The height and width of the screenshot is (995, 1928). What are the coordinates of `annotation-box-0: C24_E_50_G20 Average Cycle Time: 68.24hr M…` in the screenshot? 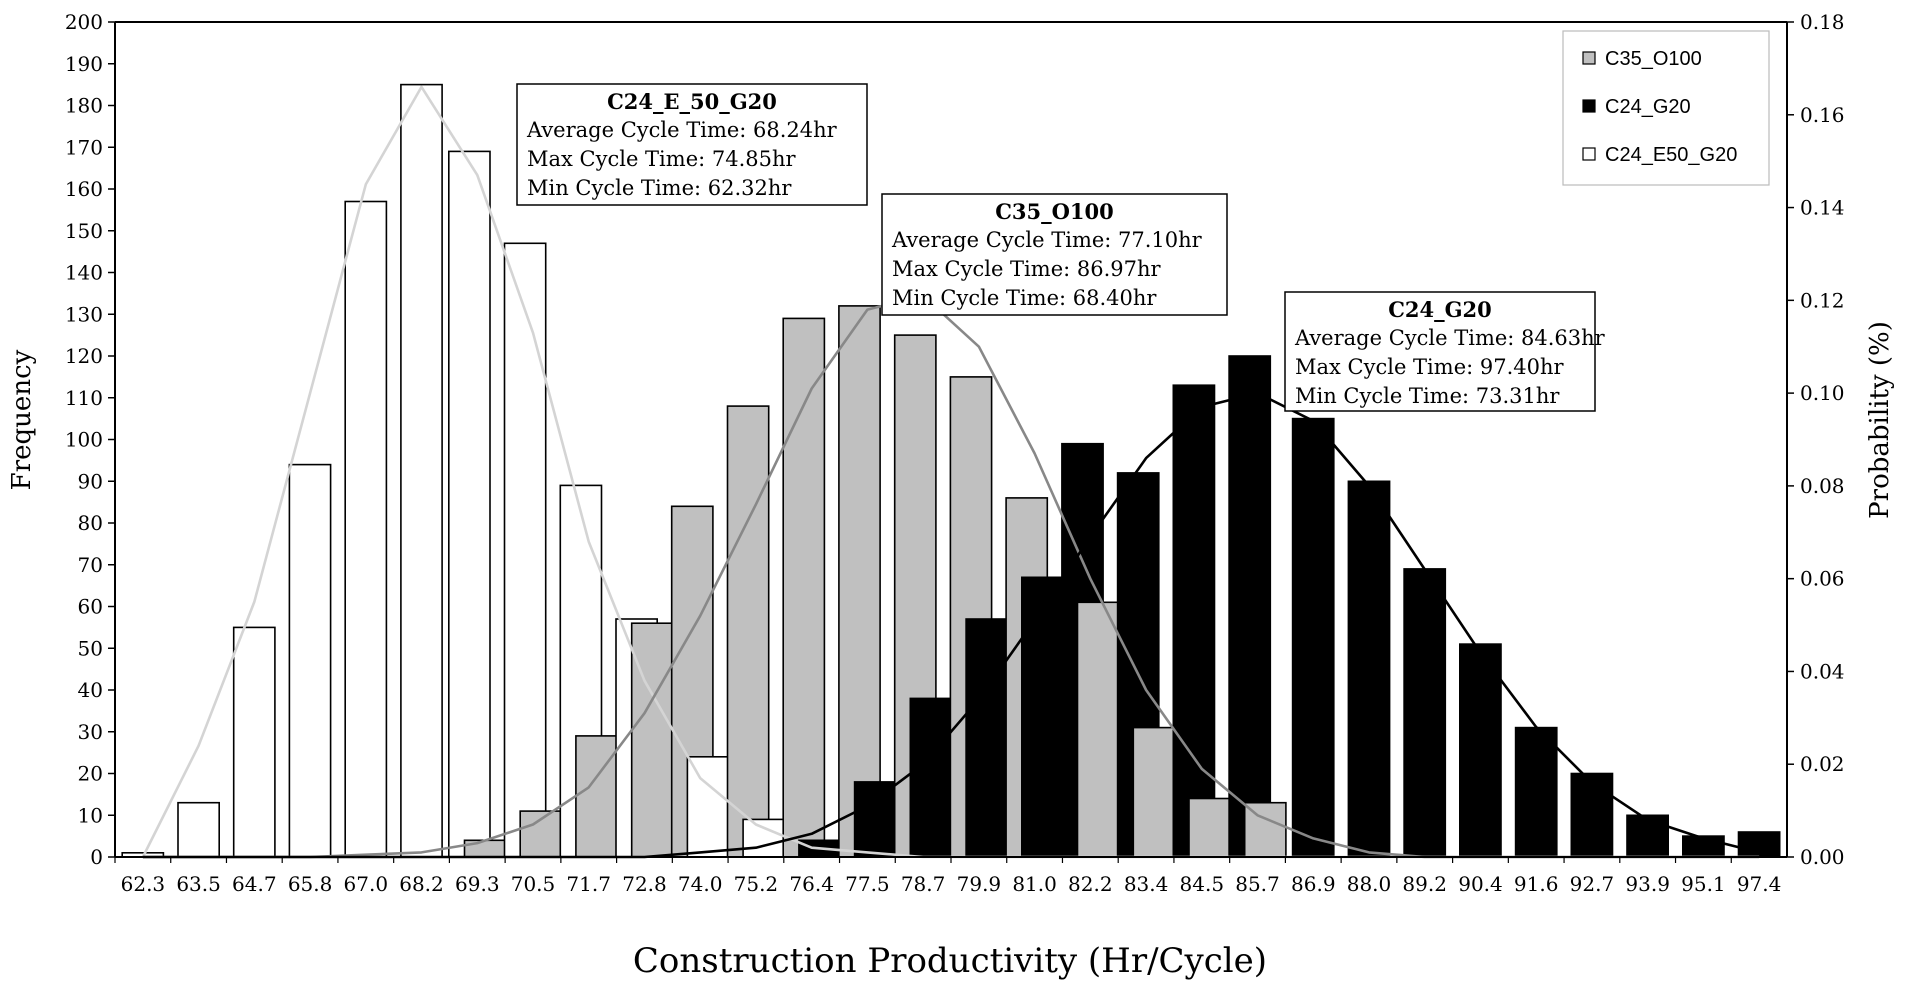 It's located at (692, 144).